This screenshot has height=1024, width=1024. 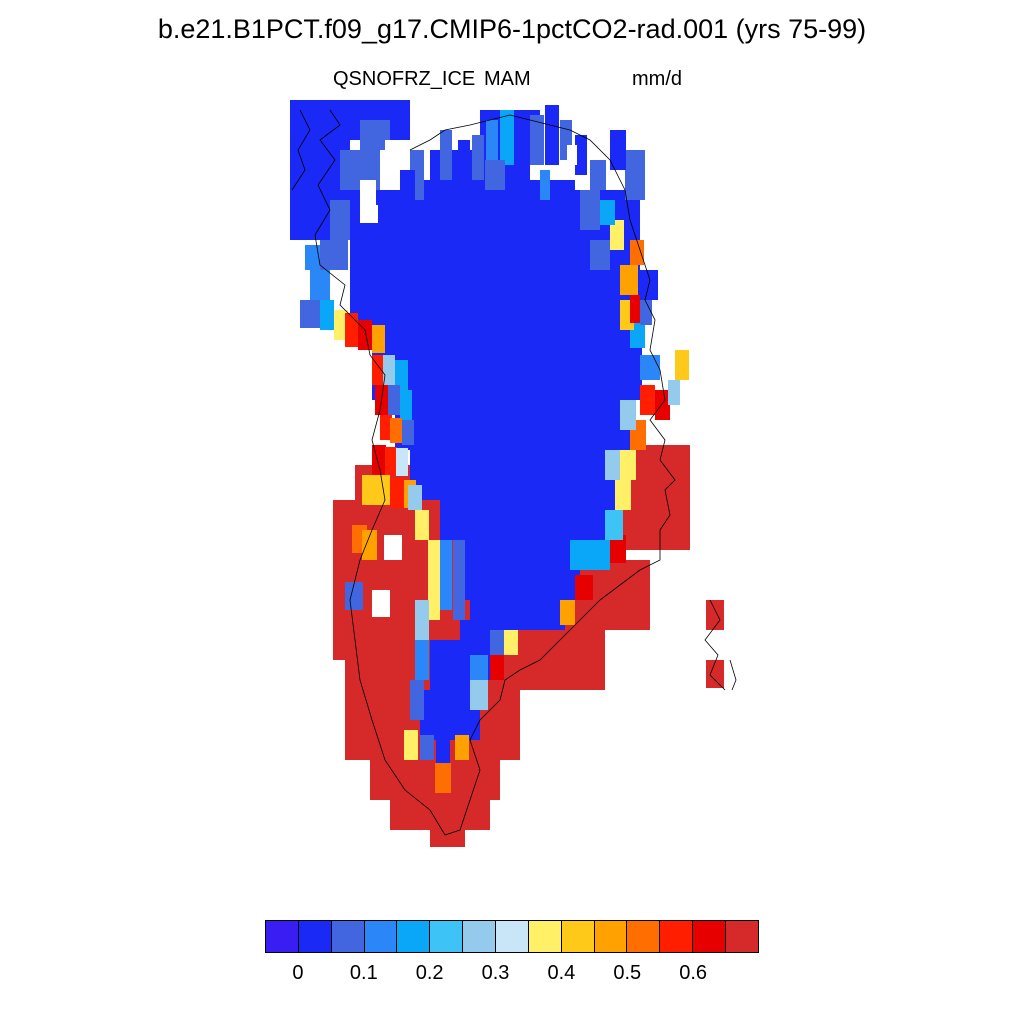 What do you see at coordinates (507, 79) in the screenshot?
I see `season-label: MAM` at bounding box center [507, 79].